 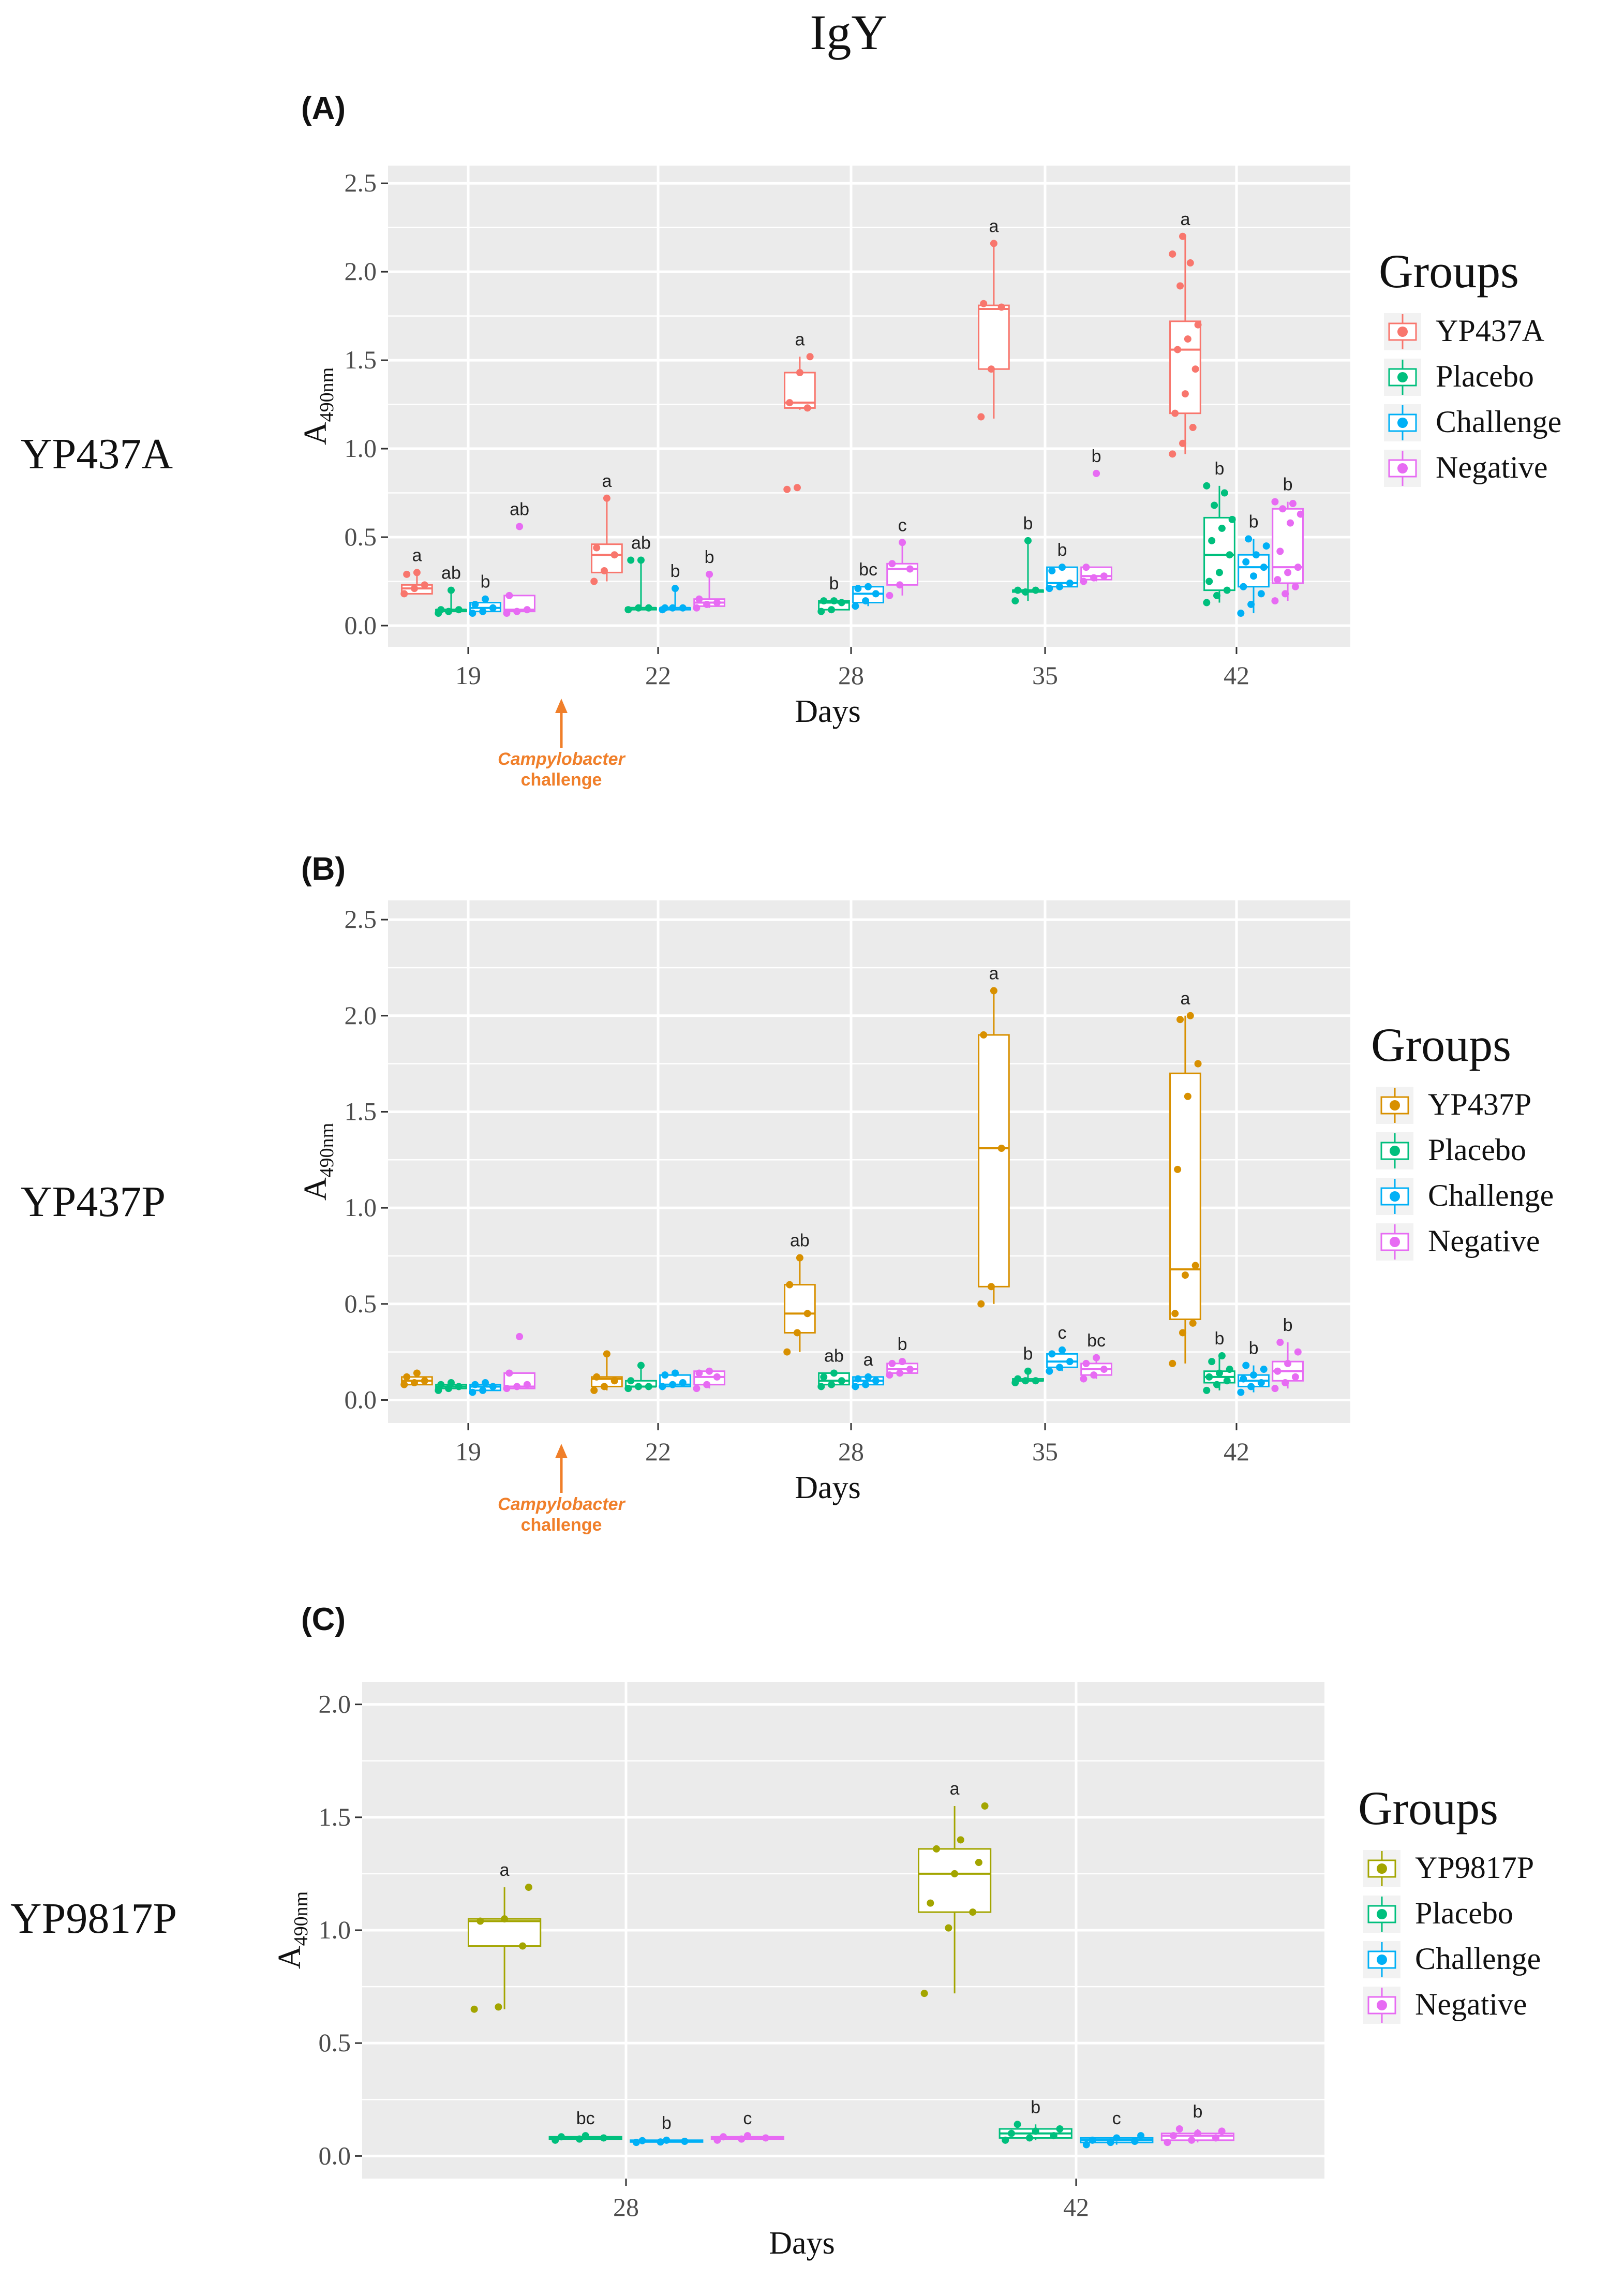 I want to click on box-yp9817p-day-28: a, so click(x=505, y=1936).